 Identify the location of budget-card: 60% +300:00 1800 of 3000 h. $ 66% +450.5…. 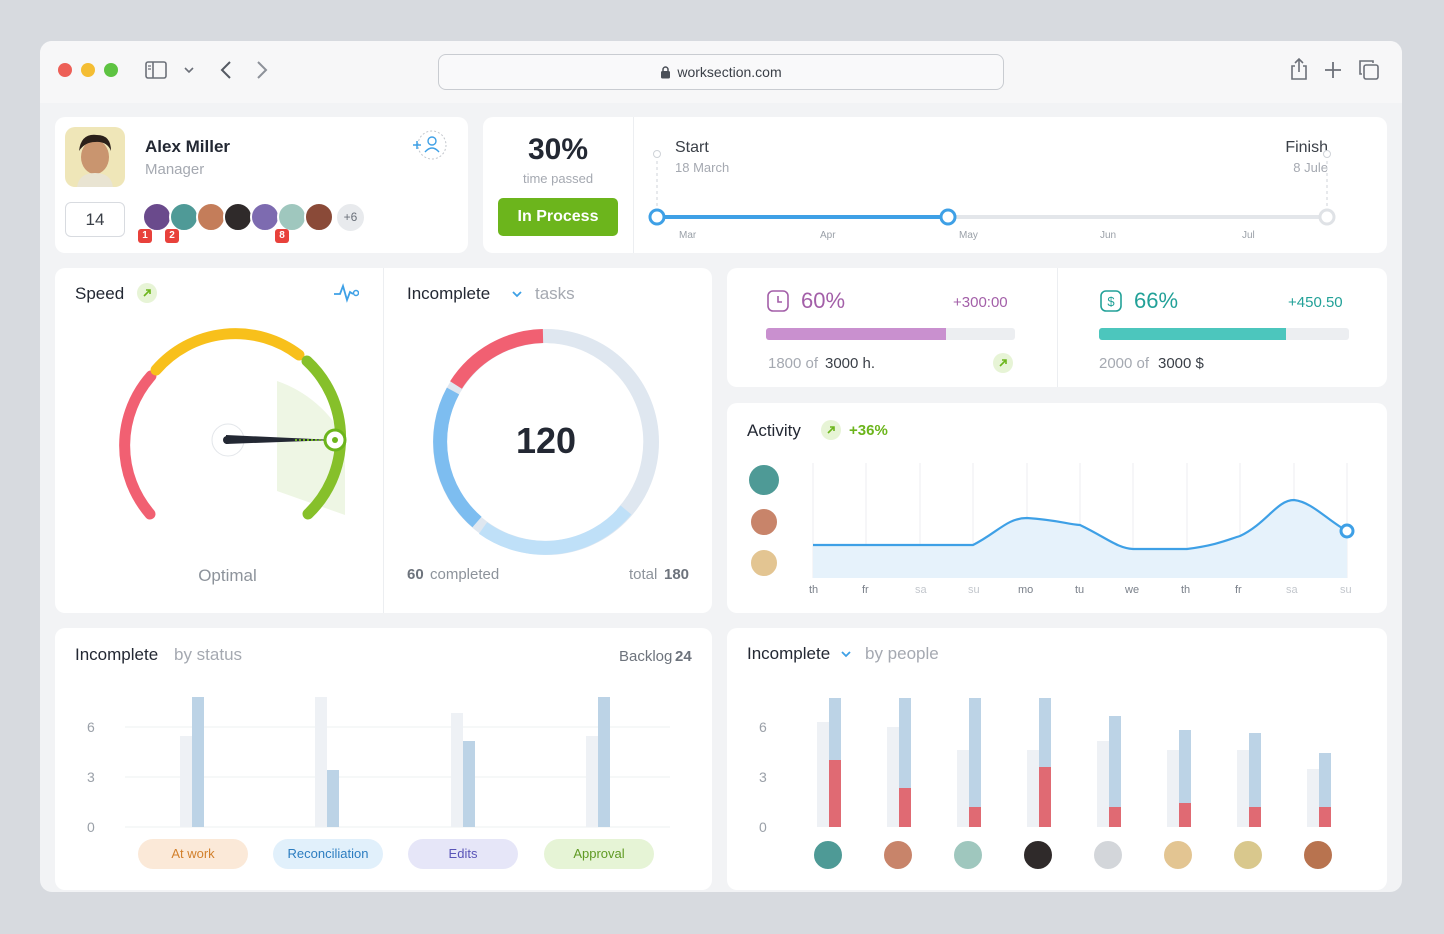
(1057, 327).